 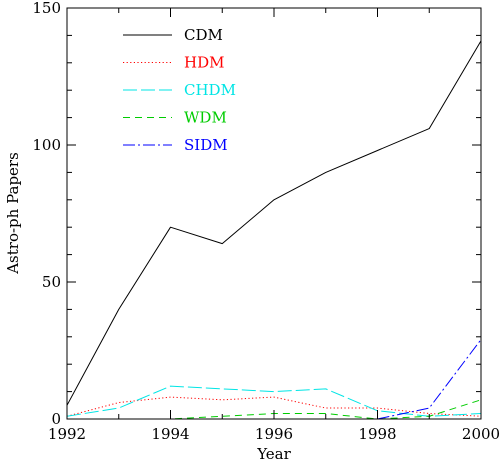 What do you see at coordinates (481, 434) in the screenshot?
I see `x-tick-label: 2000` at bounding box center [481, 434].